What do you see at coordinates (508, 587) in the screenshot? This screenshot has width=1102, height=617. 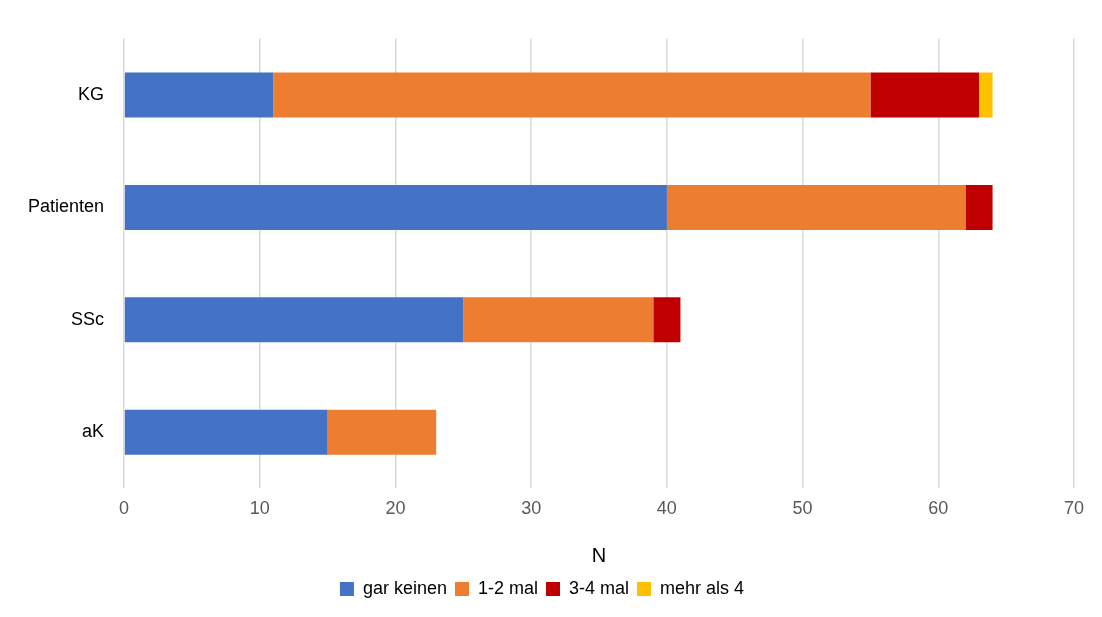 I see `legend-label: 1-2 mal` at bounding box center [508, 587].